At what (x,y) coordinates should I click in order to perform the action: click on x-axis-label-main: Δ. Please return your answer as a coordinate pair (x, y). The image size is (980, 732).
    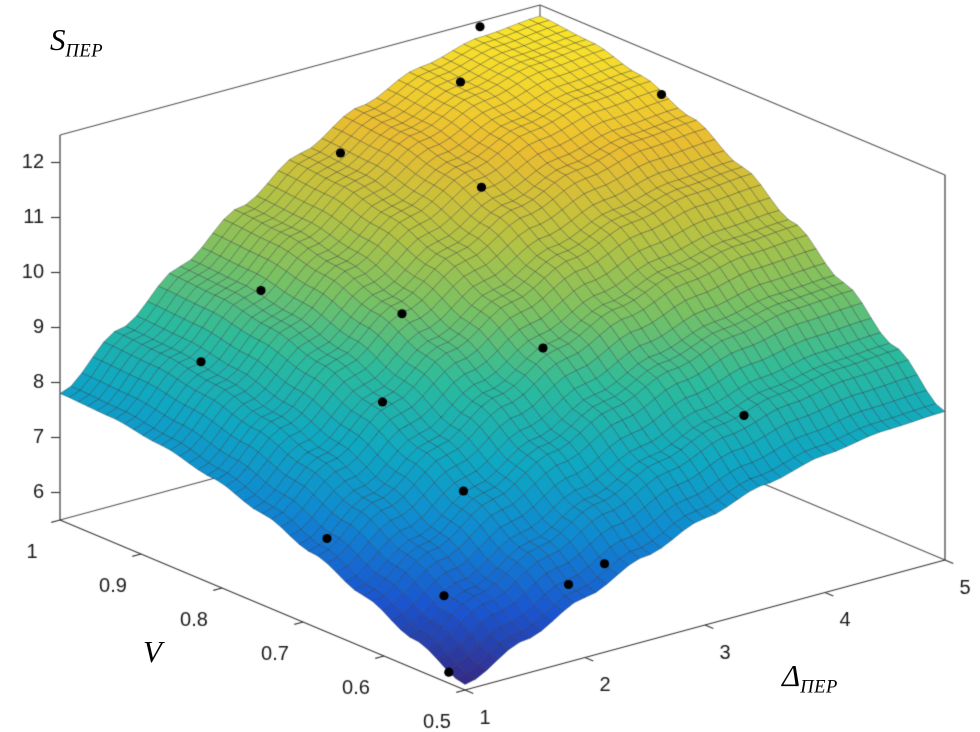
    Looking at the image, I should click on (791, 675).